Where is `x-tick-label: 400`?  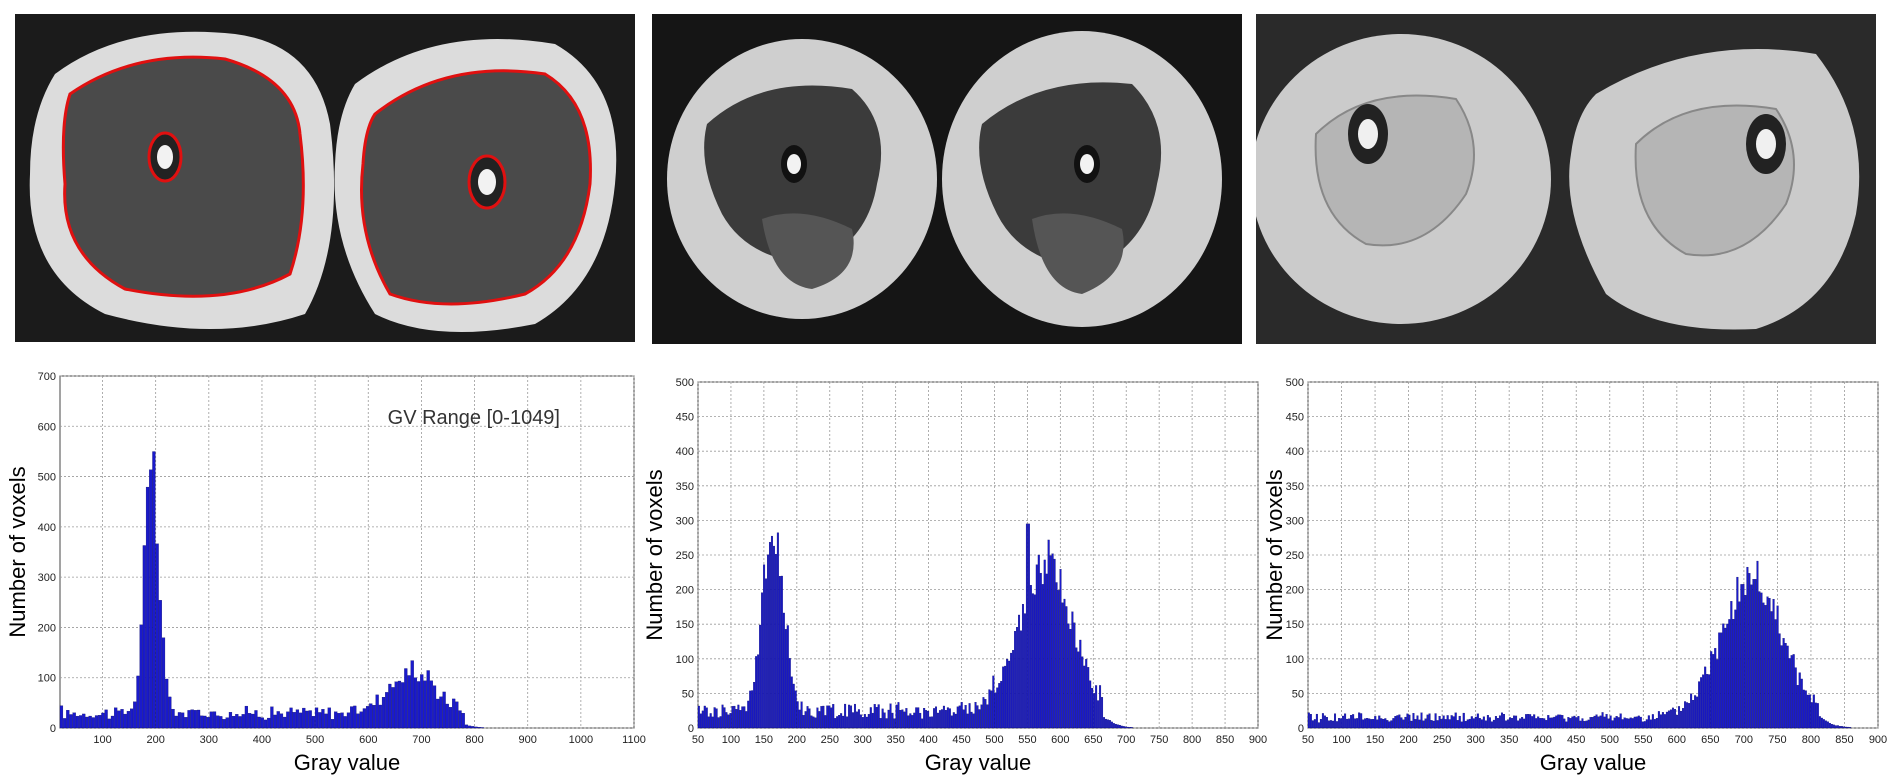 x-tick-label: 400 is located at coordinates (262, 740).